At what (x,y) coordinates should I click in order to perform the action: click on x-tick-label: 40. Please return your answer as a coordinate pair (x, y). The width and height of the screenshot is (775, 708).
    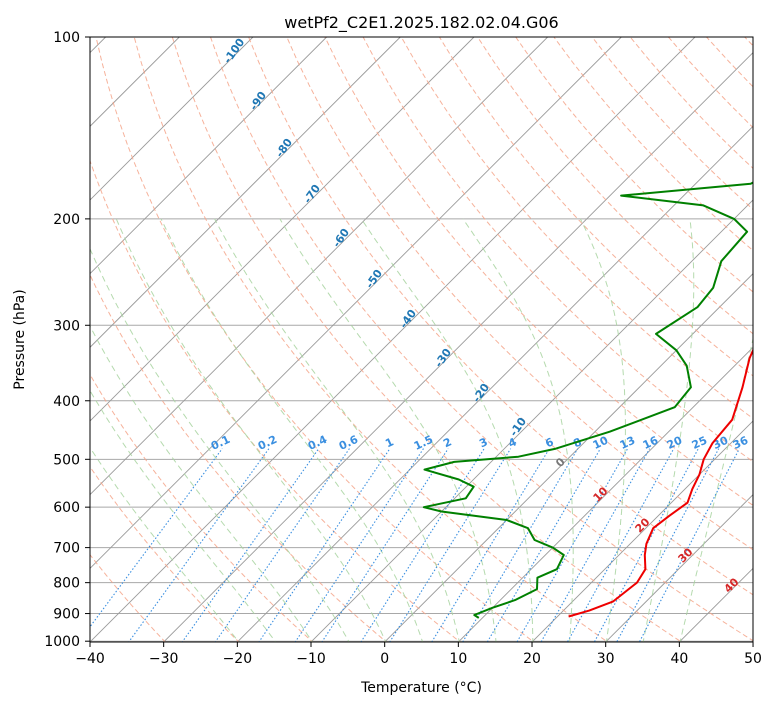
    Looking at the image, I should click on (679, 659).